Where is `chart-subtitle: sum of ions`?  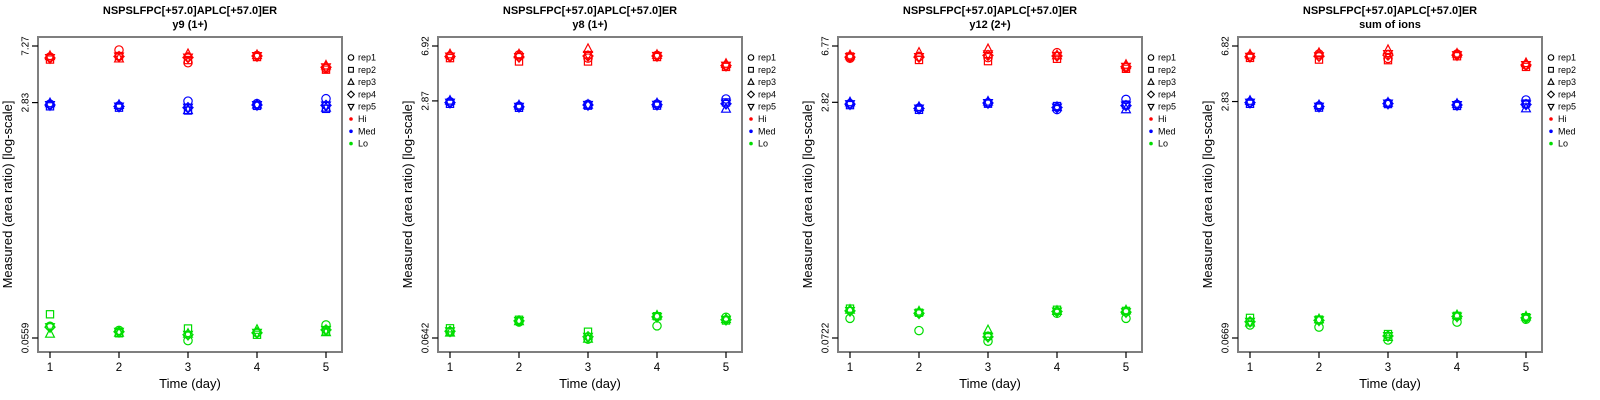 chart-subtitle: sum of ions is located at coordinates (1390, 25).